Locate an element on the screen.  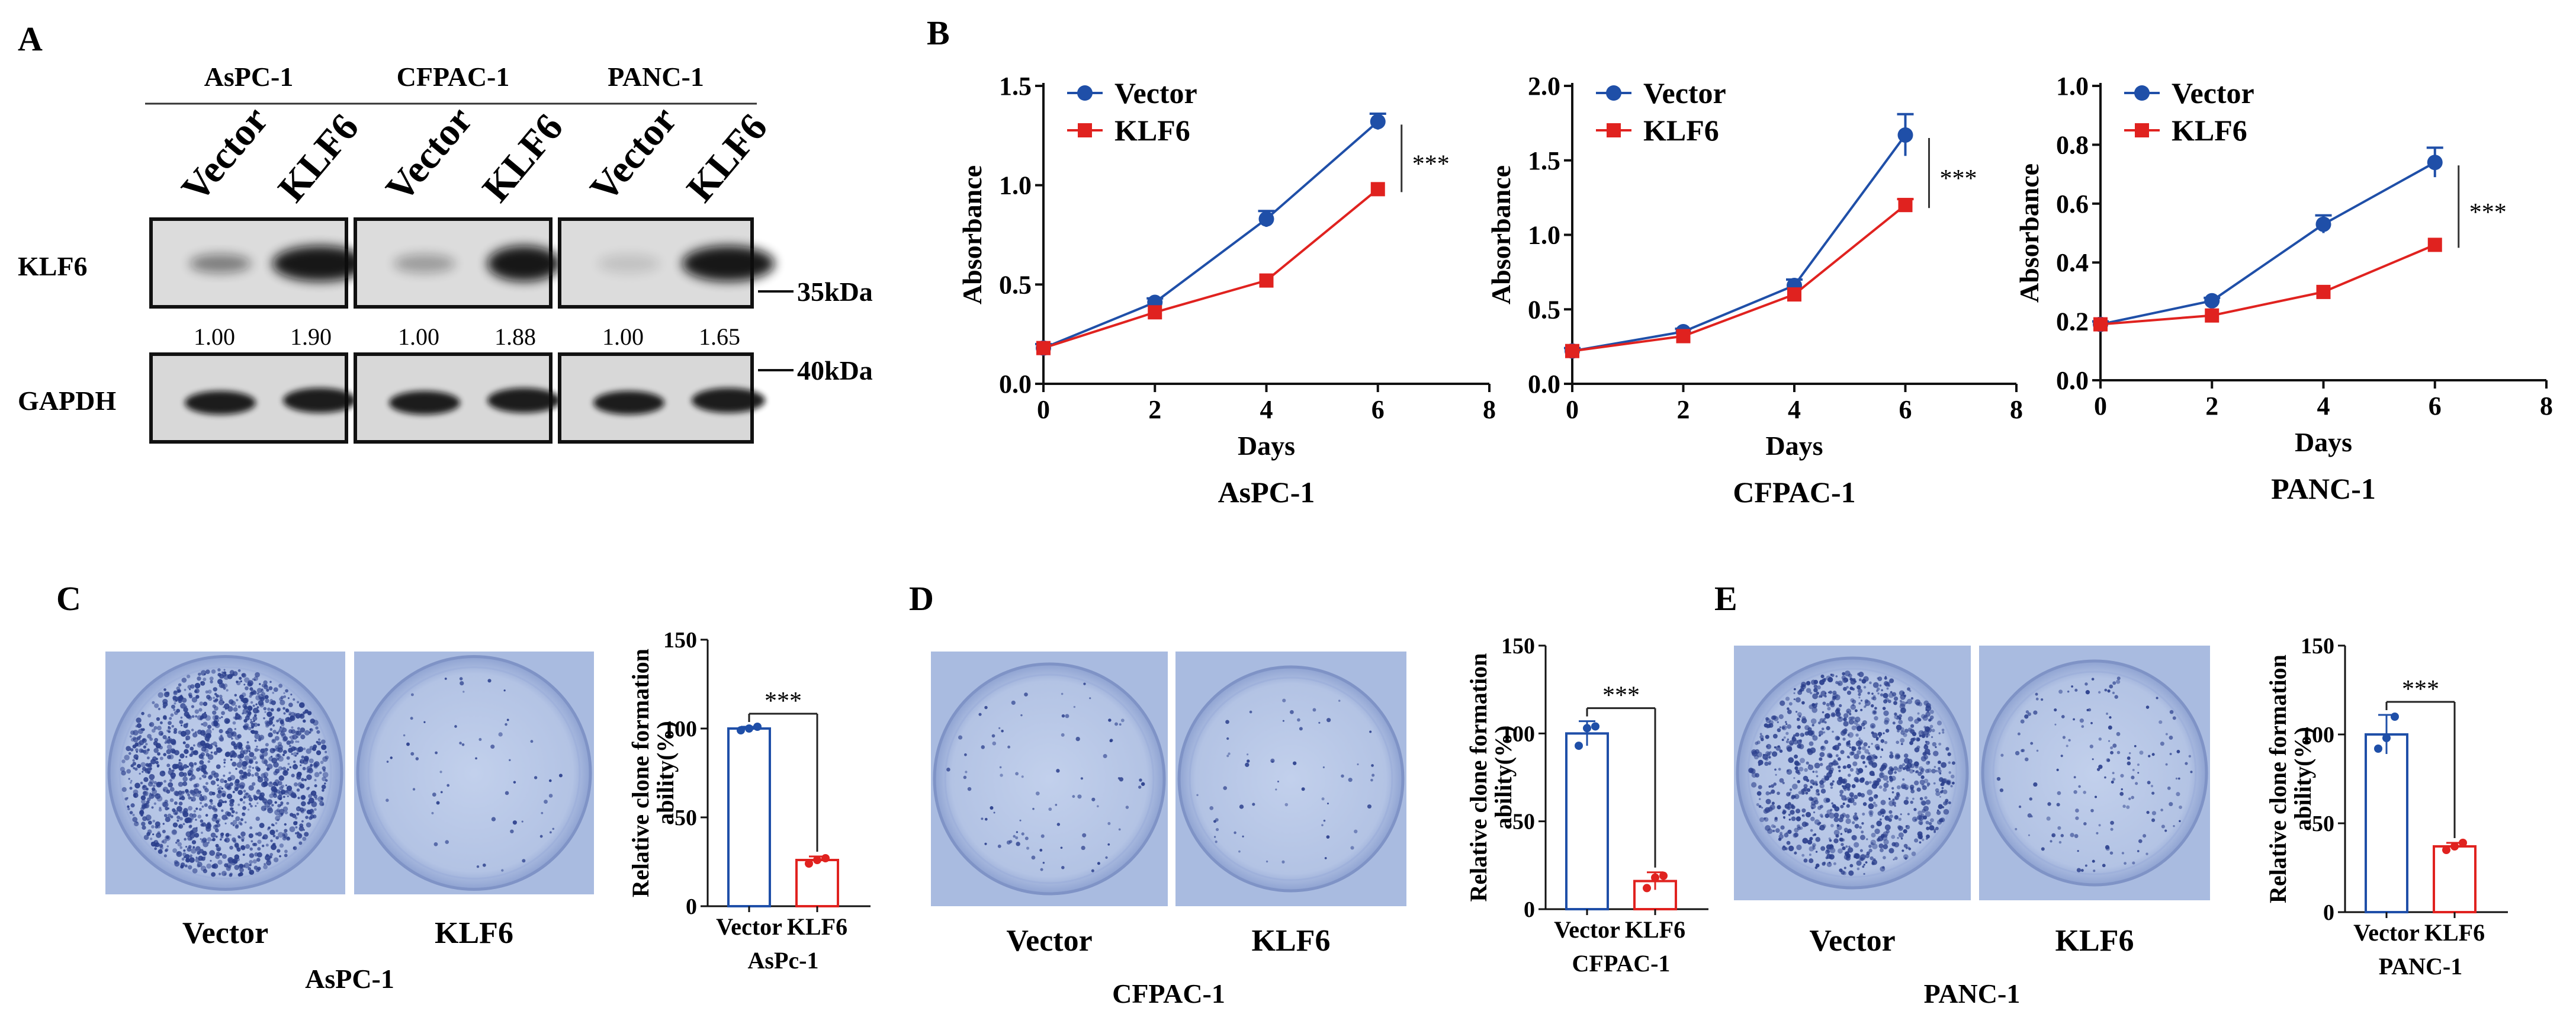
y-tick-label: 0.5 is located at coordinates (1544, 309).